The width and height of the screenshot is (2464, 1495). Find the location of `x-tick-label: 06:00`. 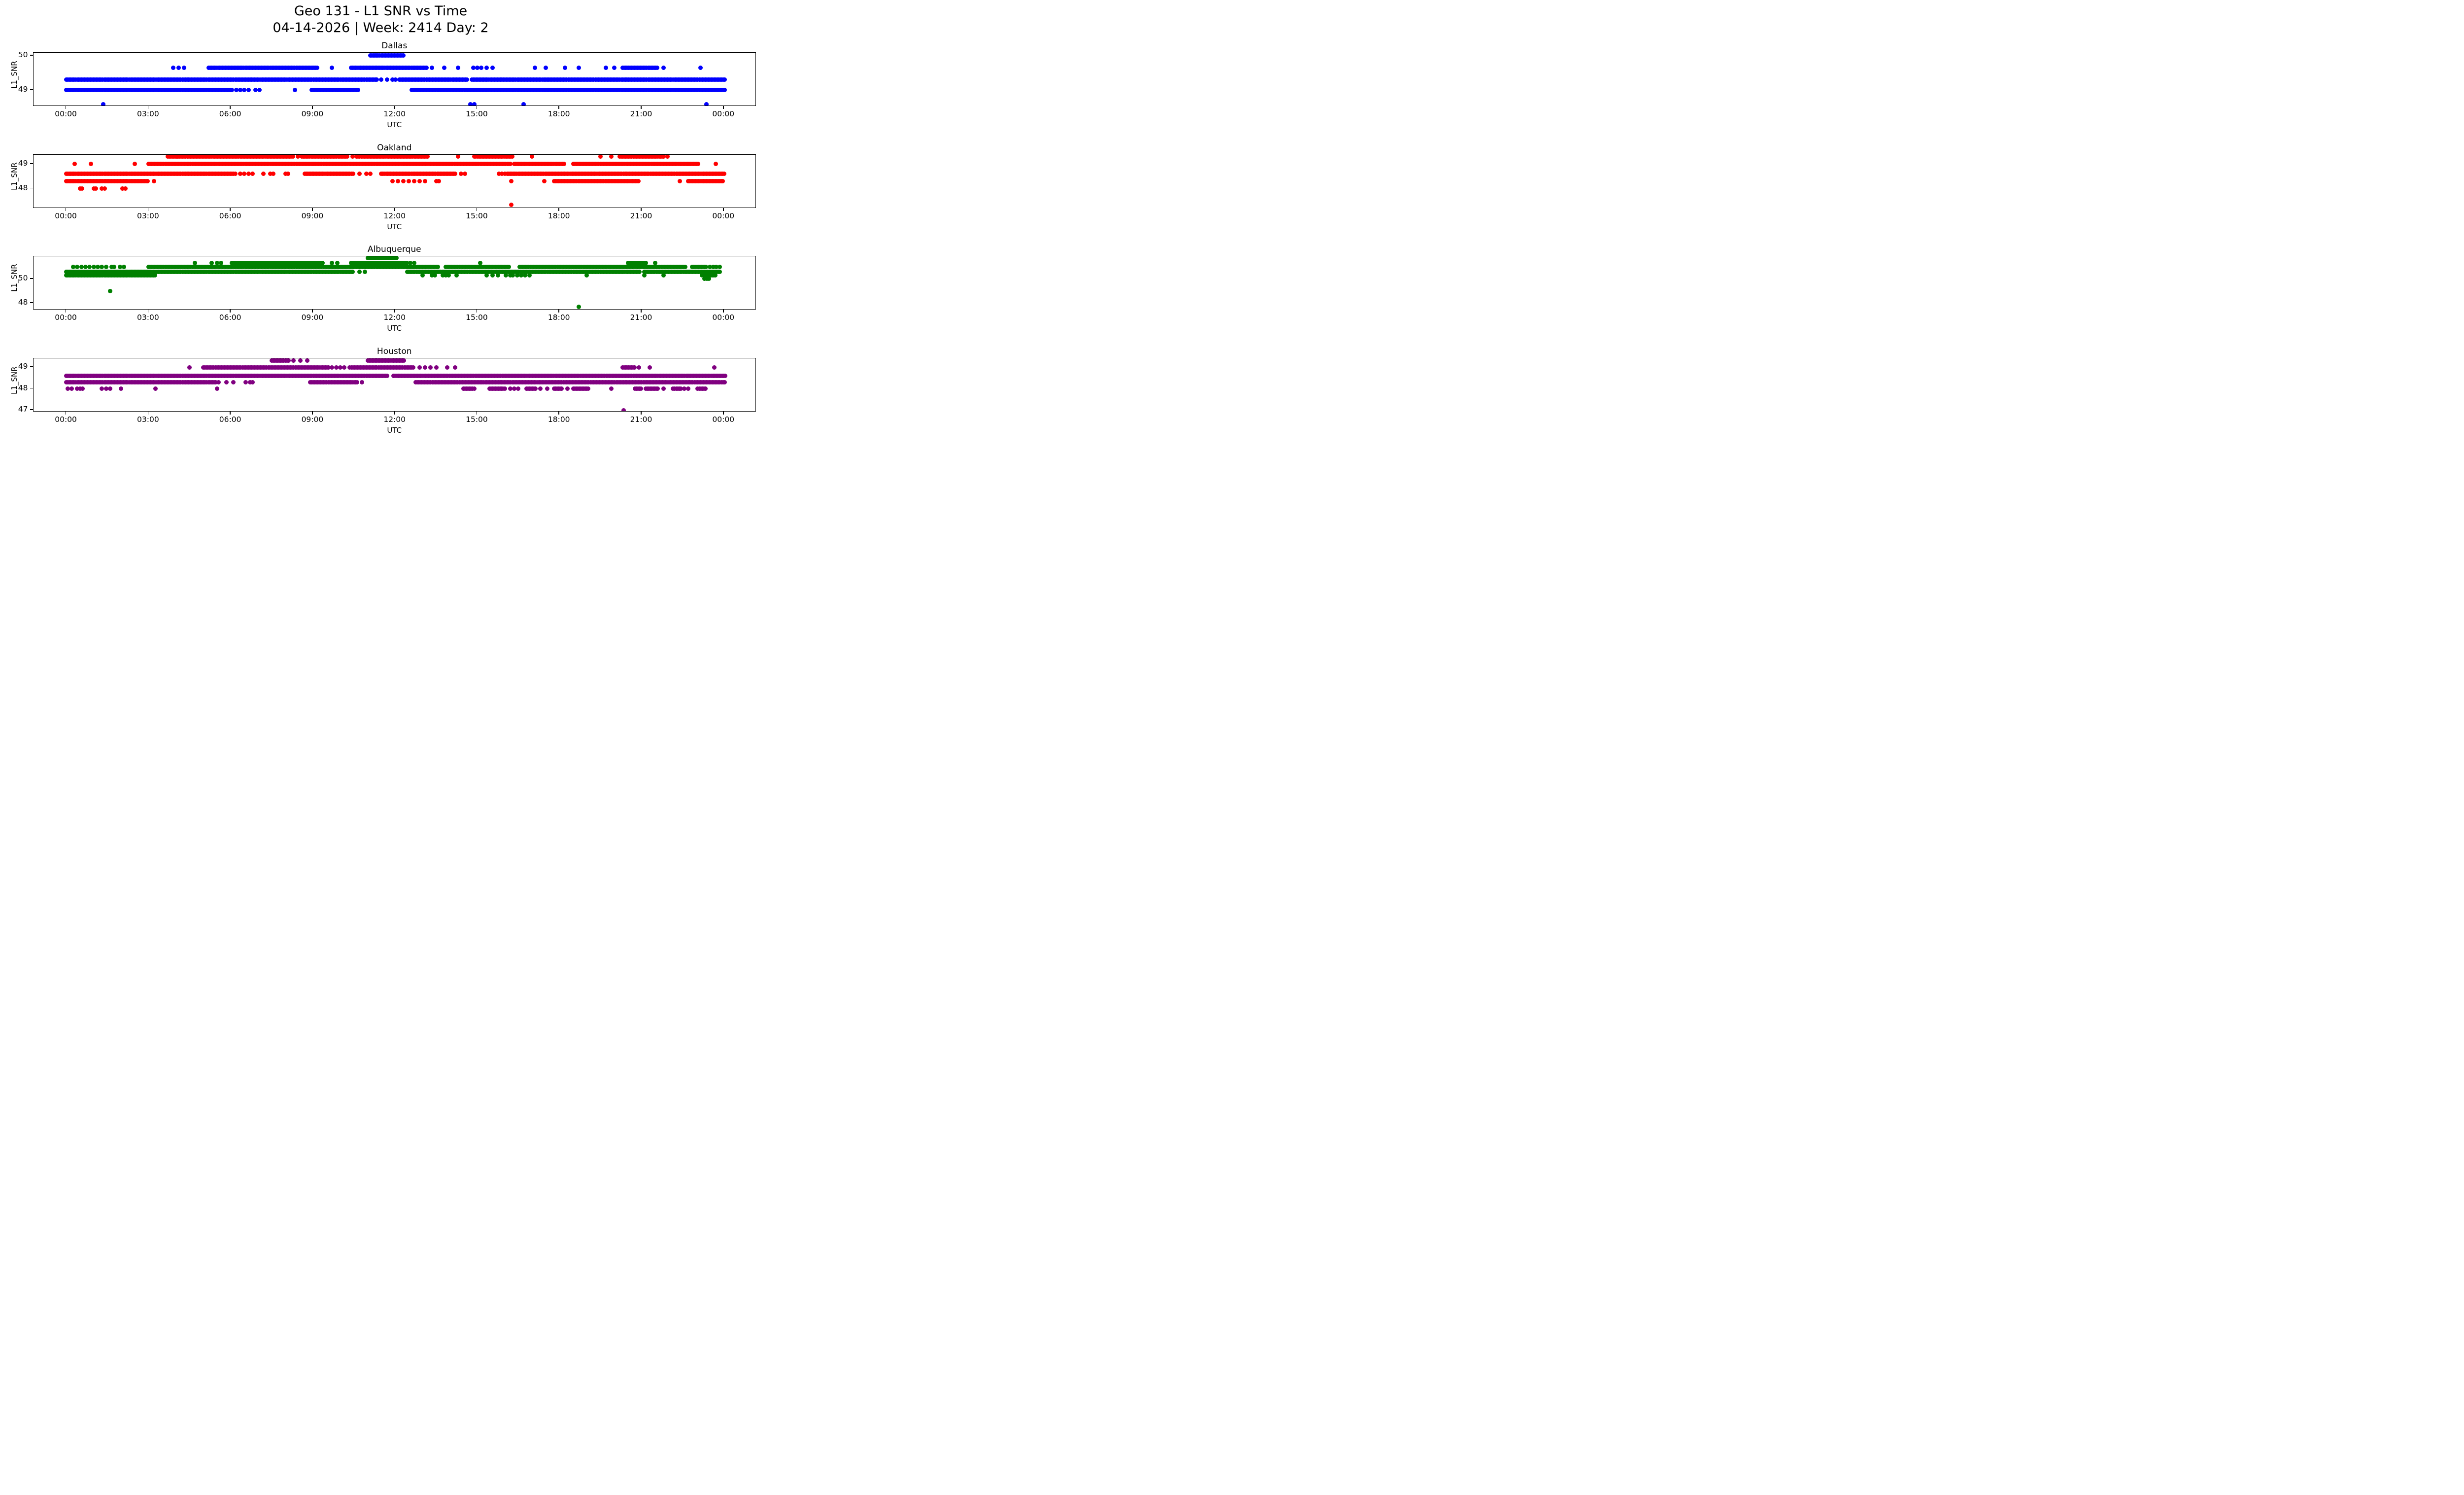

x-tick-label: 06:00 is located at coordinates (230, 113).